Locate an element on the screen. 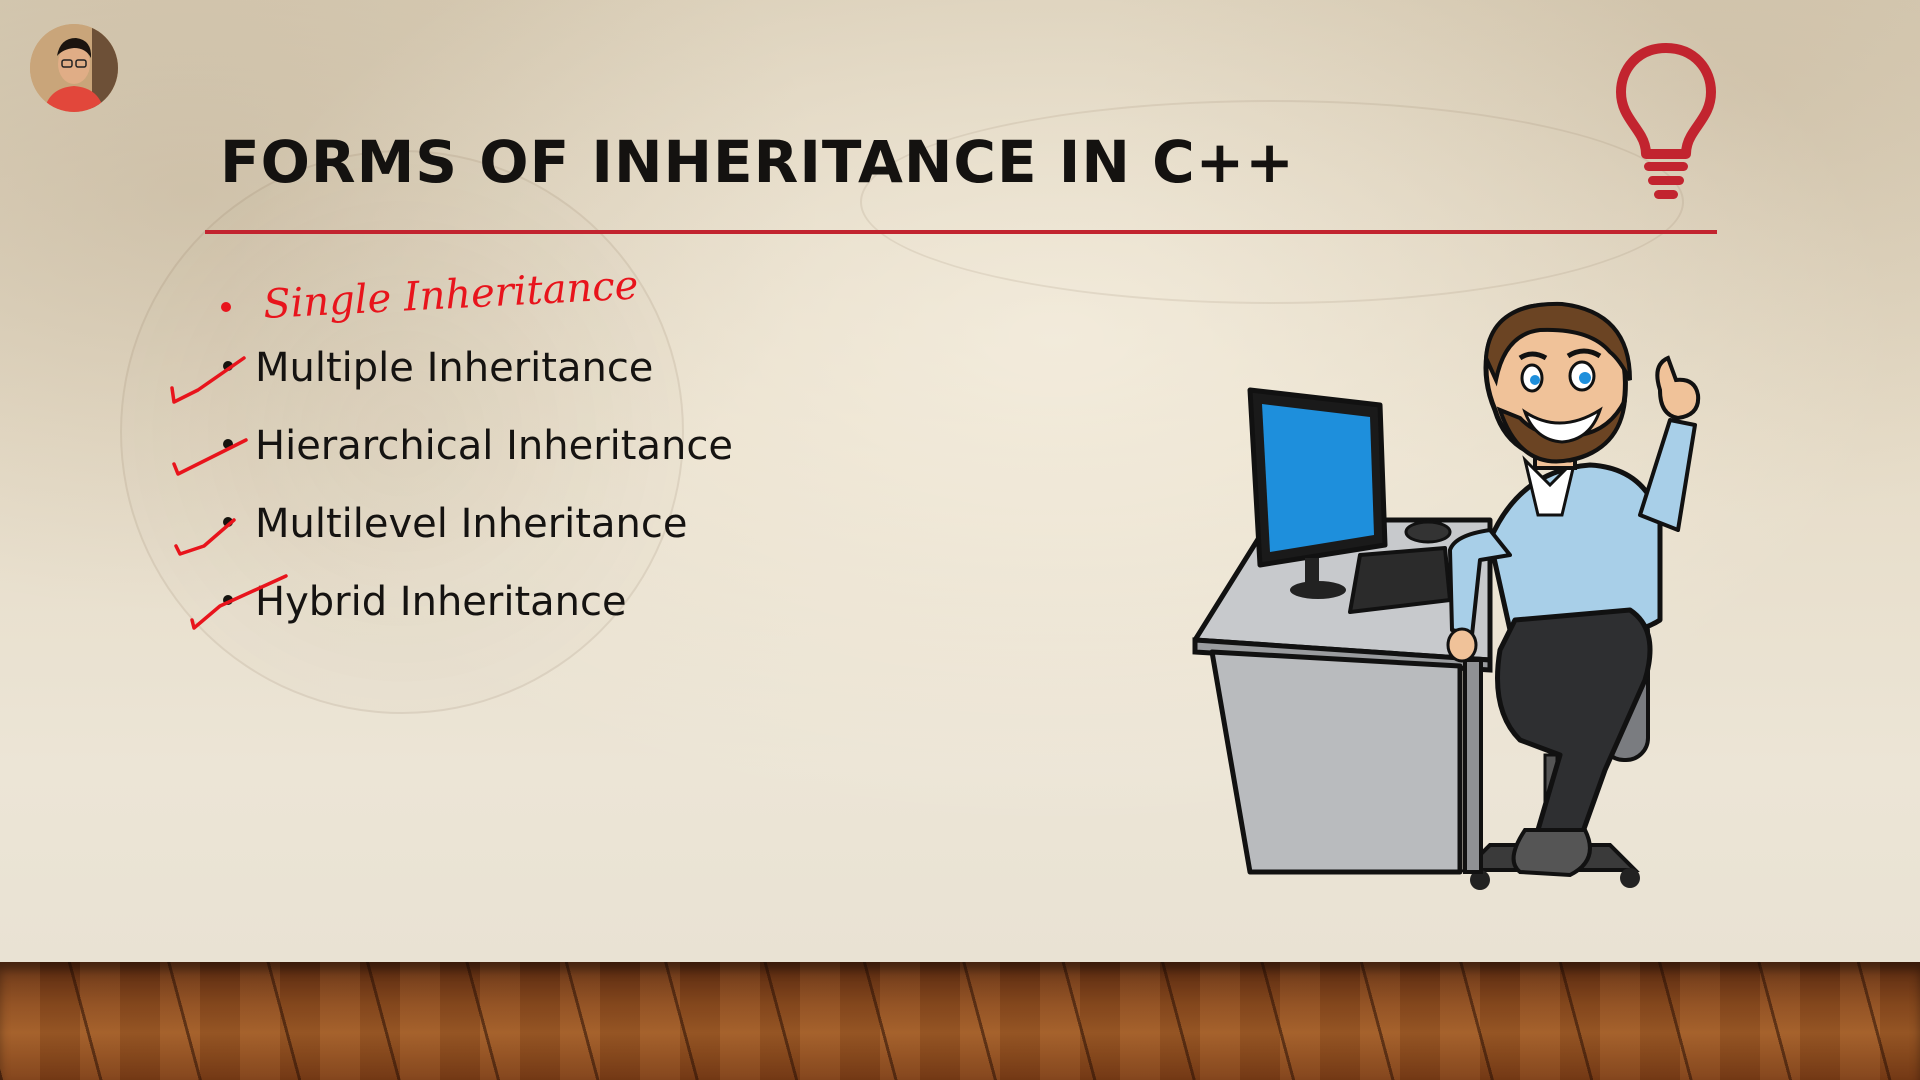 This screenshot has height=1080, width=1920. list-item-multiple: Multiple Inheritance is located at coordinates (454, 368).